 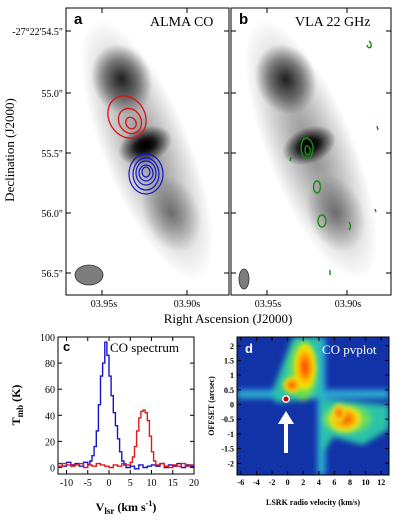 I want to click on red-spectrum-line, so click(x=126, y=439).